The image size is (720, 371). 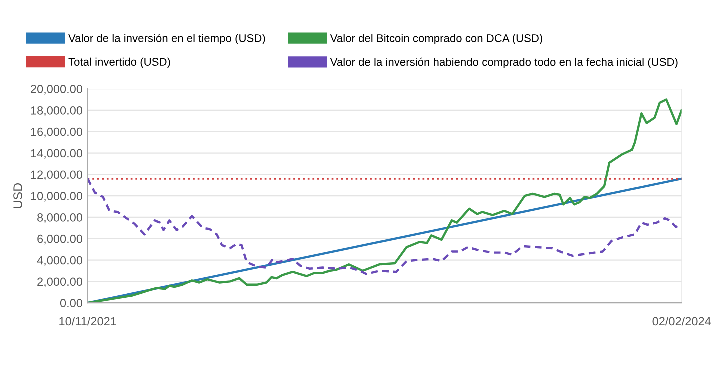 What do you see at coordinates (57, 154) in the screenshot?
I see `y-tick-label: 14,000.00` at bounding box center [57, 154].